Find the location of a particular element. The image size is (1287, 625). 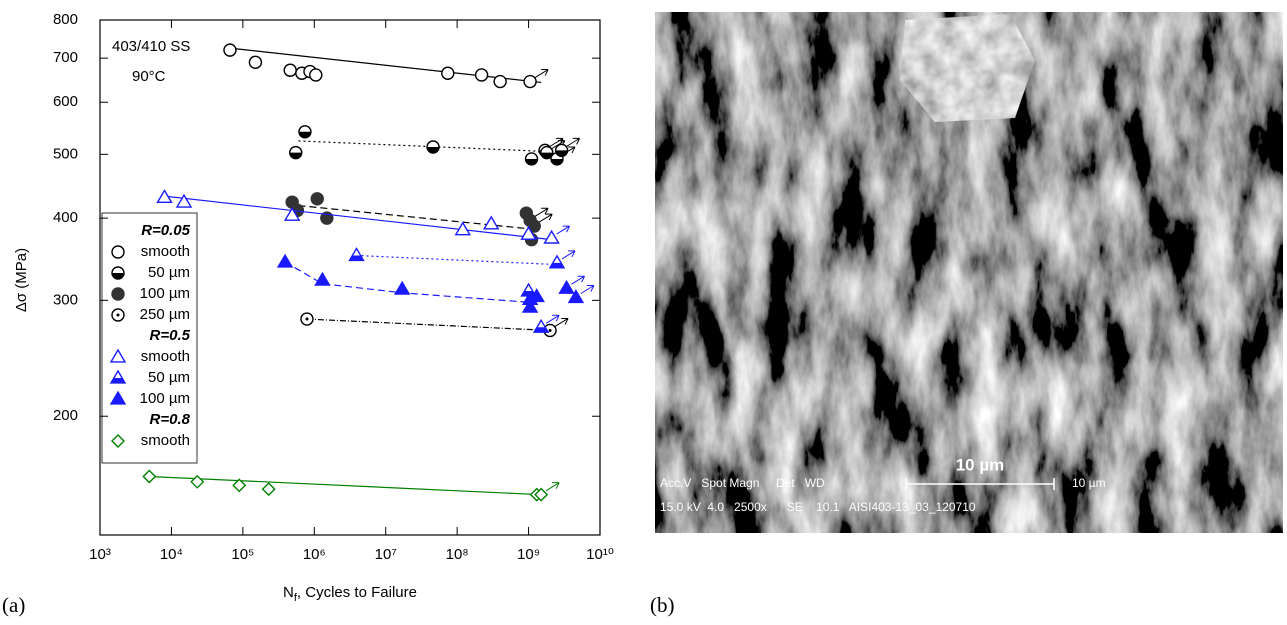

annotation: 403/410 SS is located at coordinates (151, 46).